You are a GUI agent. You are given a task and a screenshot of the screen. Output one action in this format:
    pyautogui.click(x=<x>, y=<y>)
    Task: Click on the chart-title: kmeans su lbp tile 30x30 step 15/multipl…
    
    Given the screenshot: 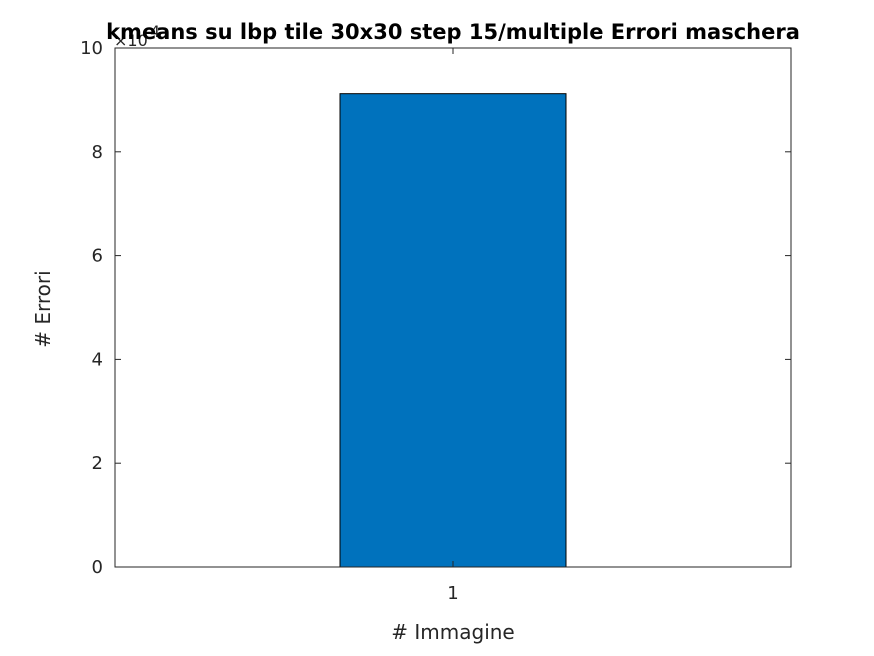 What is the action you would take?
    pyautogui.click(x=453, y=32)
    